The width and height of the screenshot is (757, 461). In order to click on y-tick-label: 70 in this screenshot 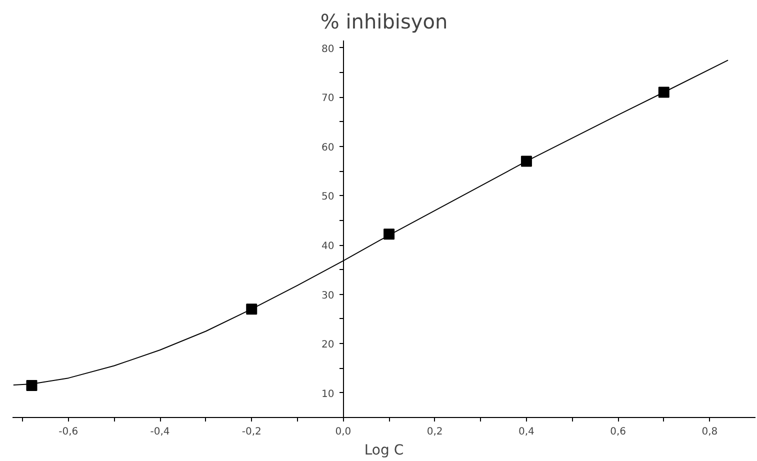, I will do `click(328, 98)`.